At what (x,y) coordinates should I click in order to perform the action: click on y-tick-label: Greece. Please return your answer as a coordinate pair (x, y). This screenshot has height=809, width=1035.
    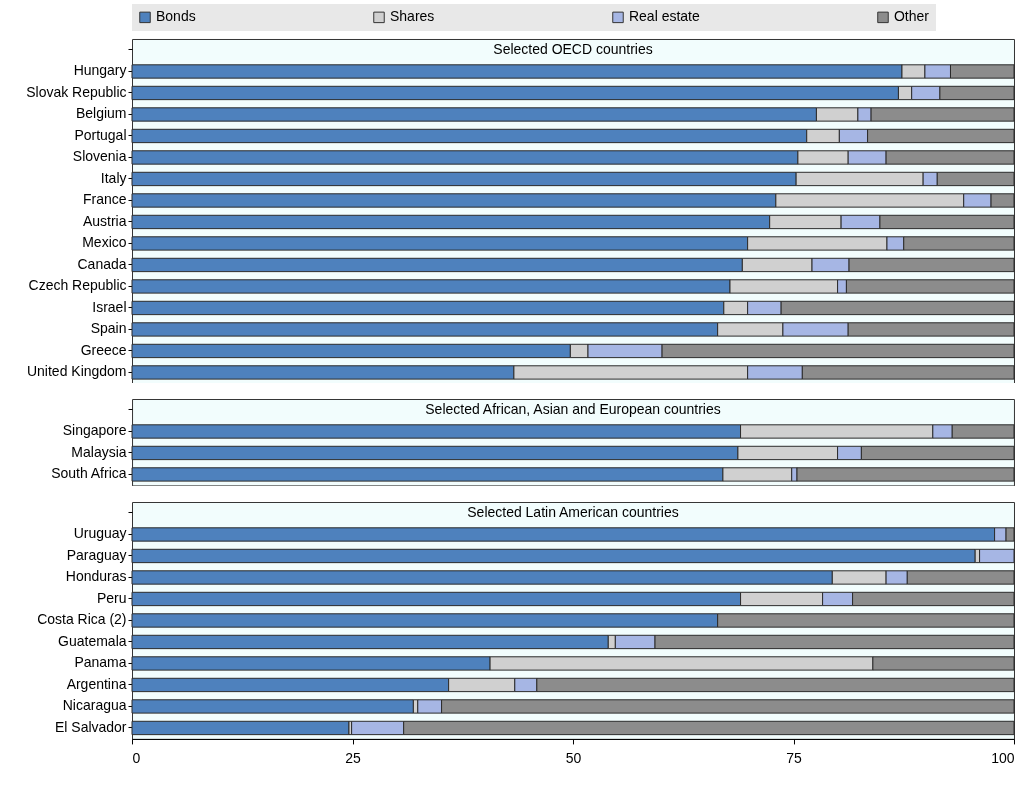
    Looking at the image, I should click on (103, 349).